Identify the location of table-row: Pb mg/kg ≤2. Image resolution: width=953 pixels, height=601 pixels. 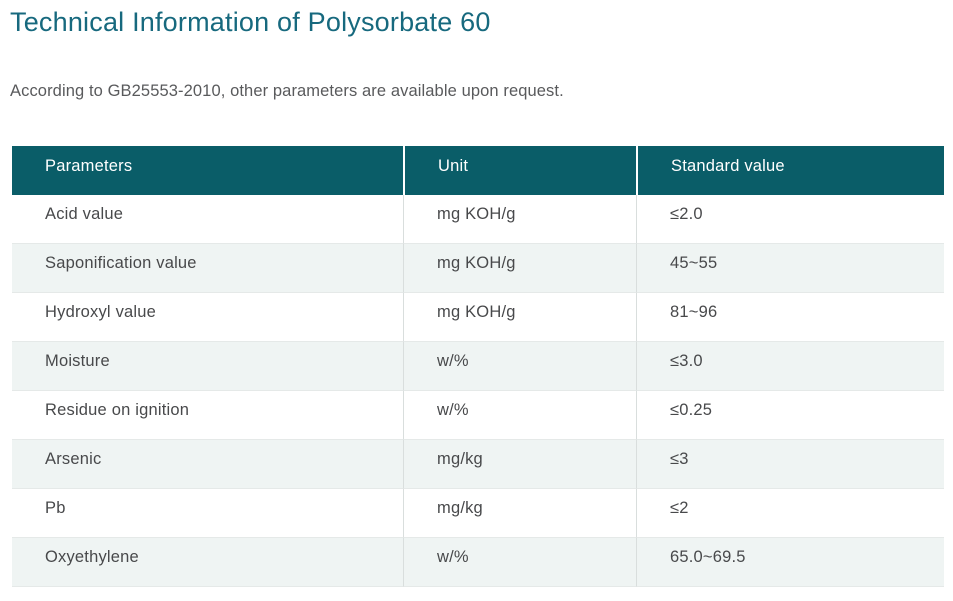
(478, 513).